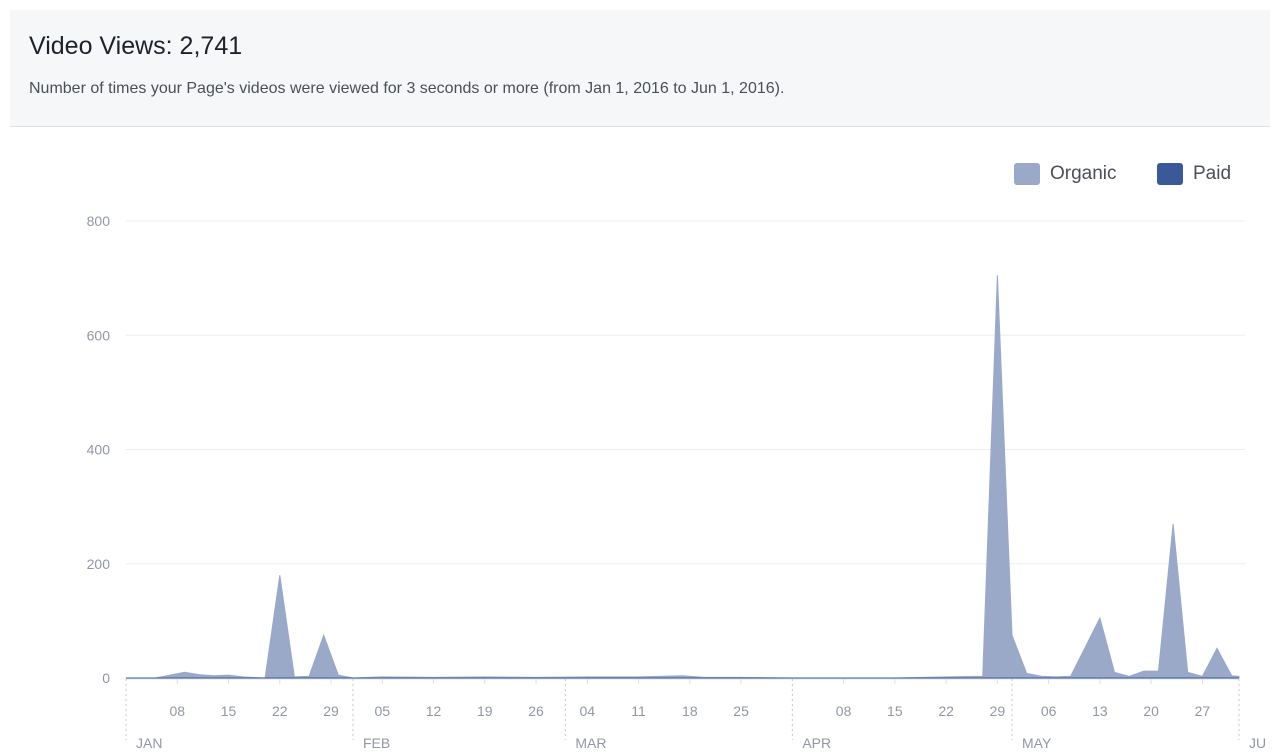  Describe the element at coordinates (99, 450) in the screenshot. I see `y-tick-label-400: 400` at that location.